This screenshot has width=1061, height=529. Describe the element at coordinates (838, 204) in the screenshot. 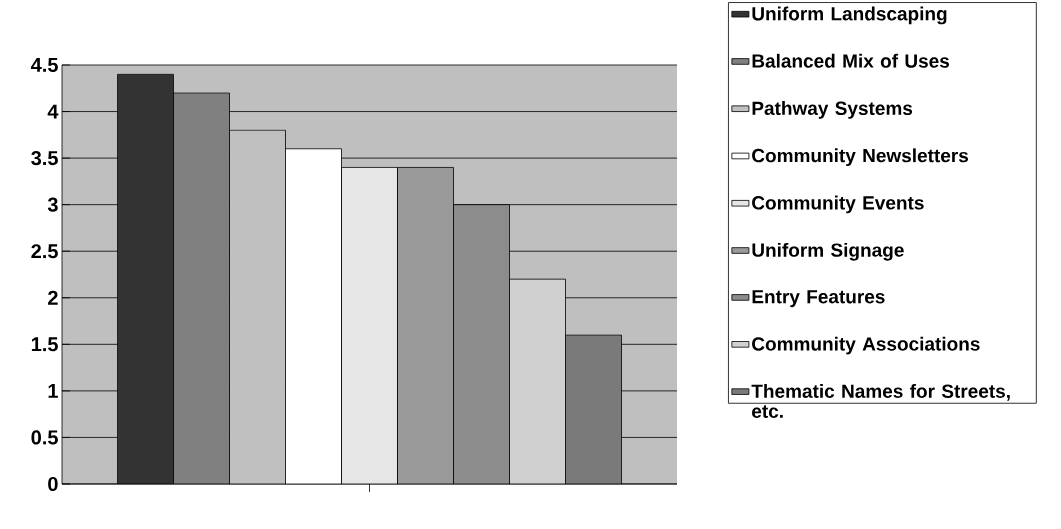

I see `legend-label: Community Events` at that location.